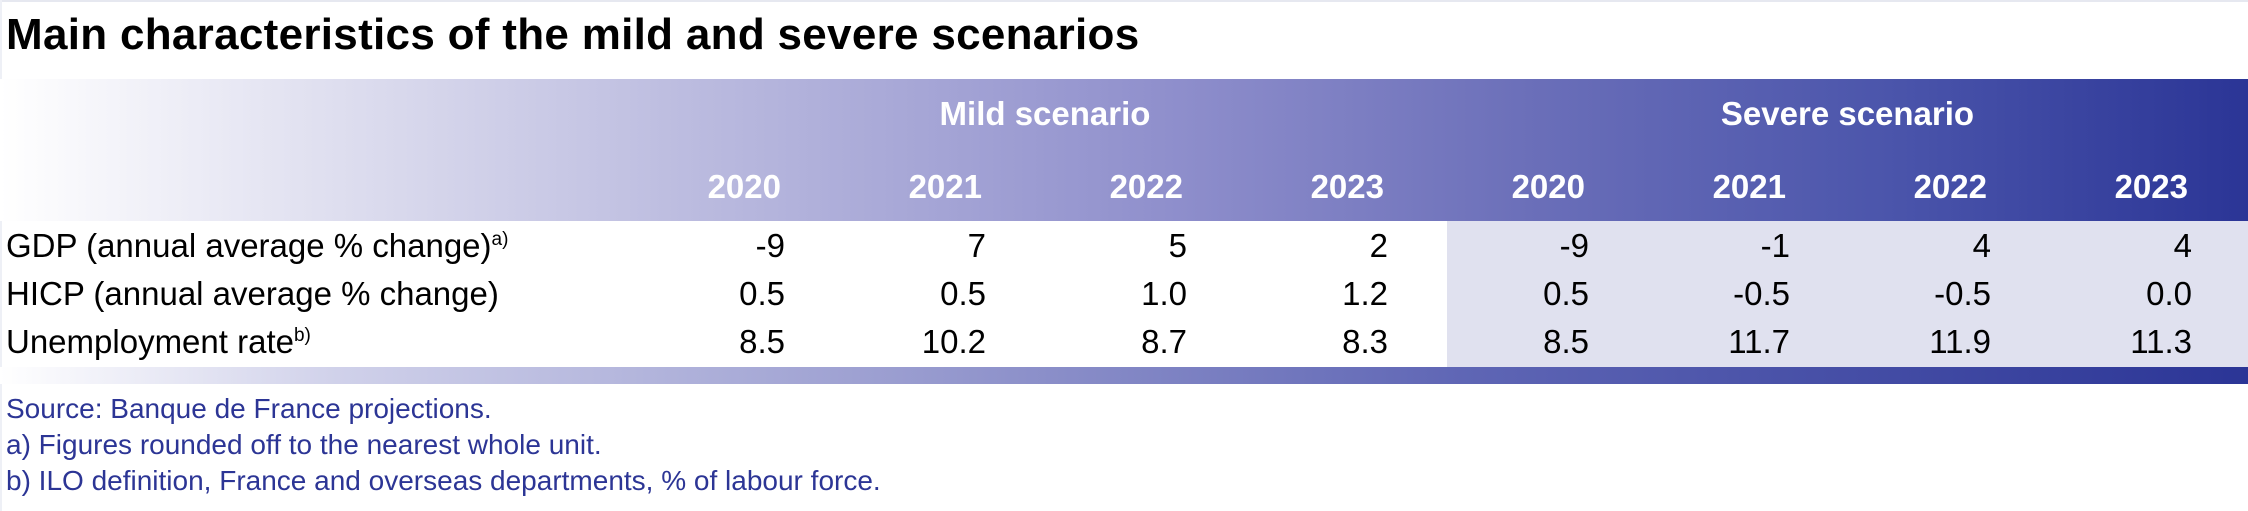  Describe the element at coordinates (1146, 186) in the screenshot. I see `year-header-mild-2022: 2022` at that location.